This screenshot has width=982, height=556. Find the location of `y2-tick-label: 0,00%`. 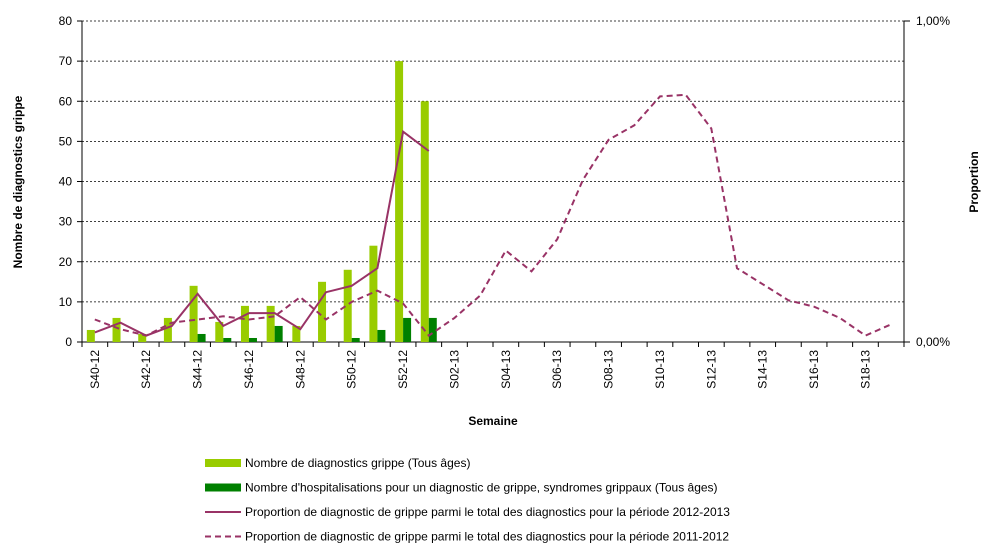

y2-tick-label: 0,00% is located at coordinates (933, 342).